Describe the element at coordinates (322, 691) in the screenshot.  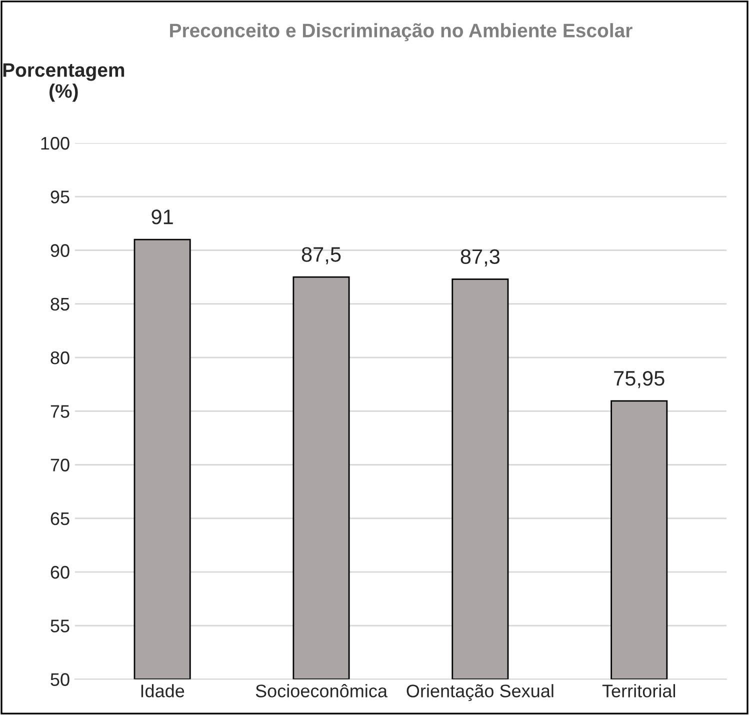
I see `x-tick-label: Socioeconômica` at that location.